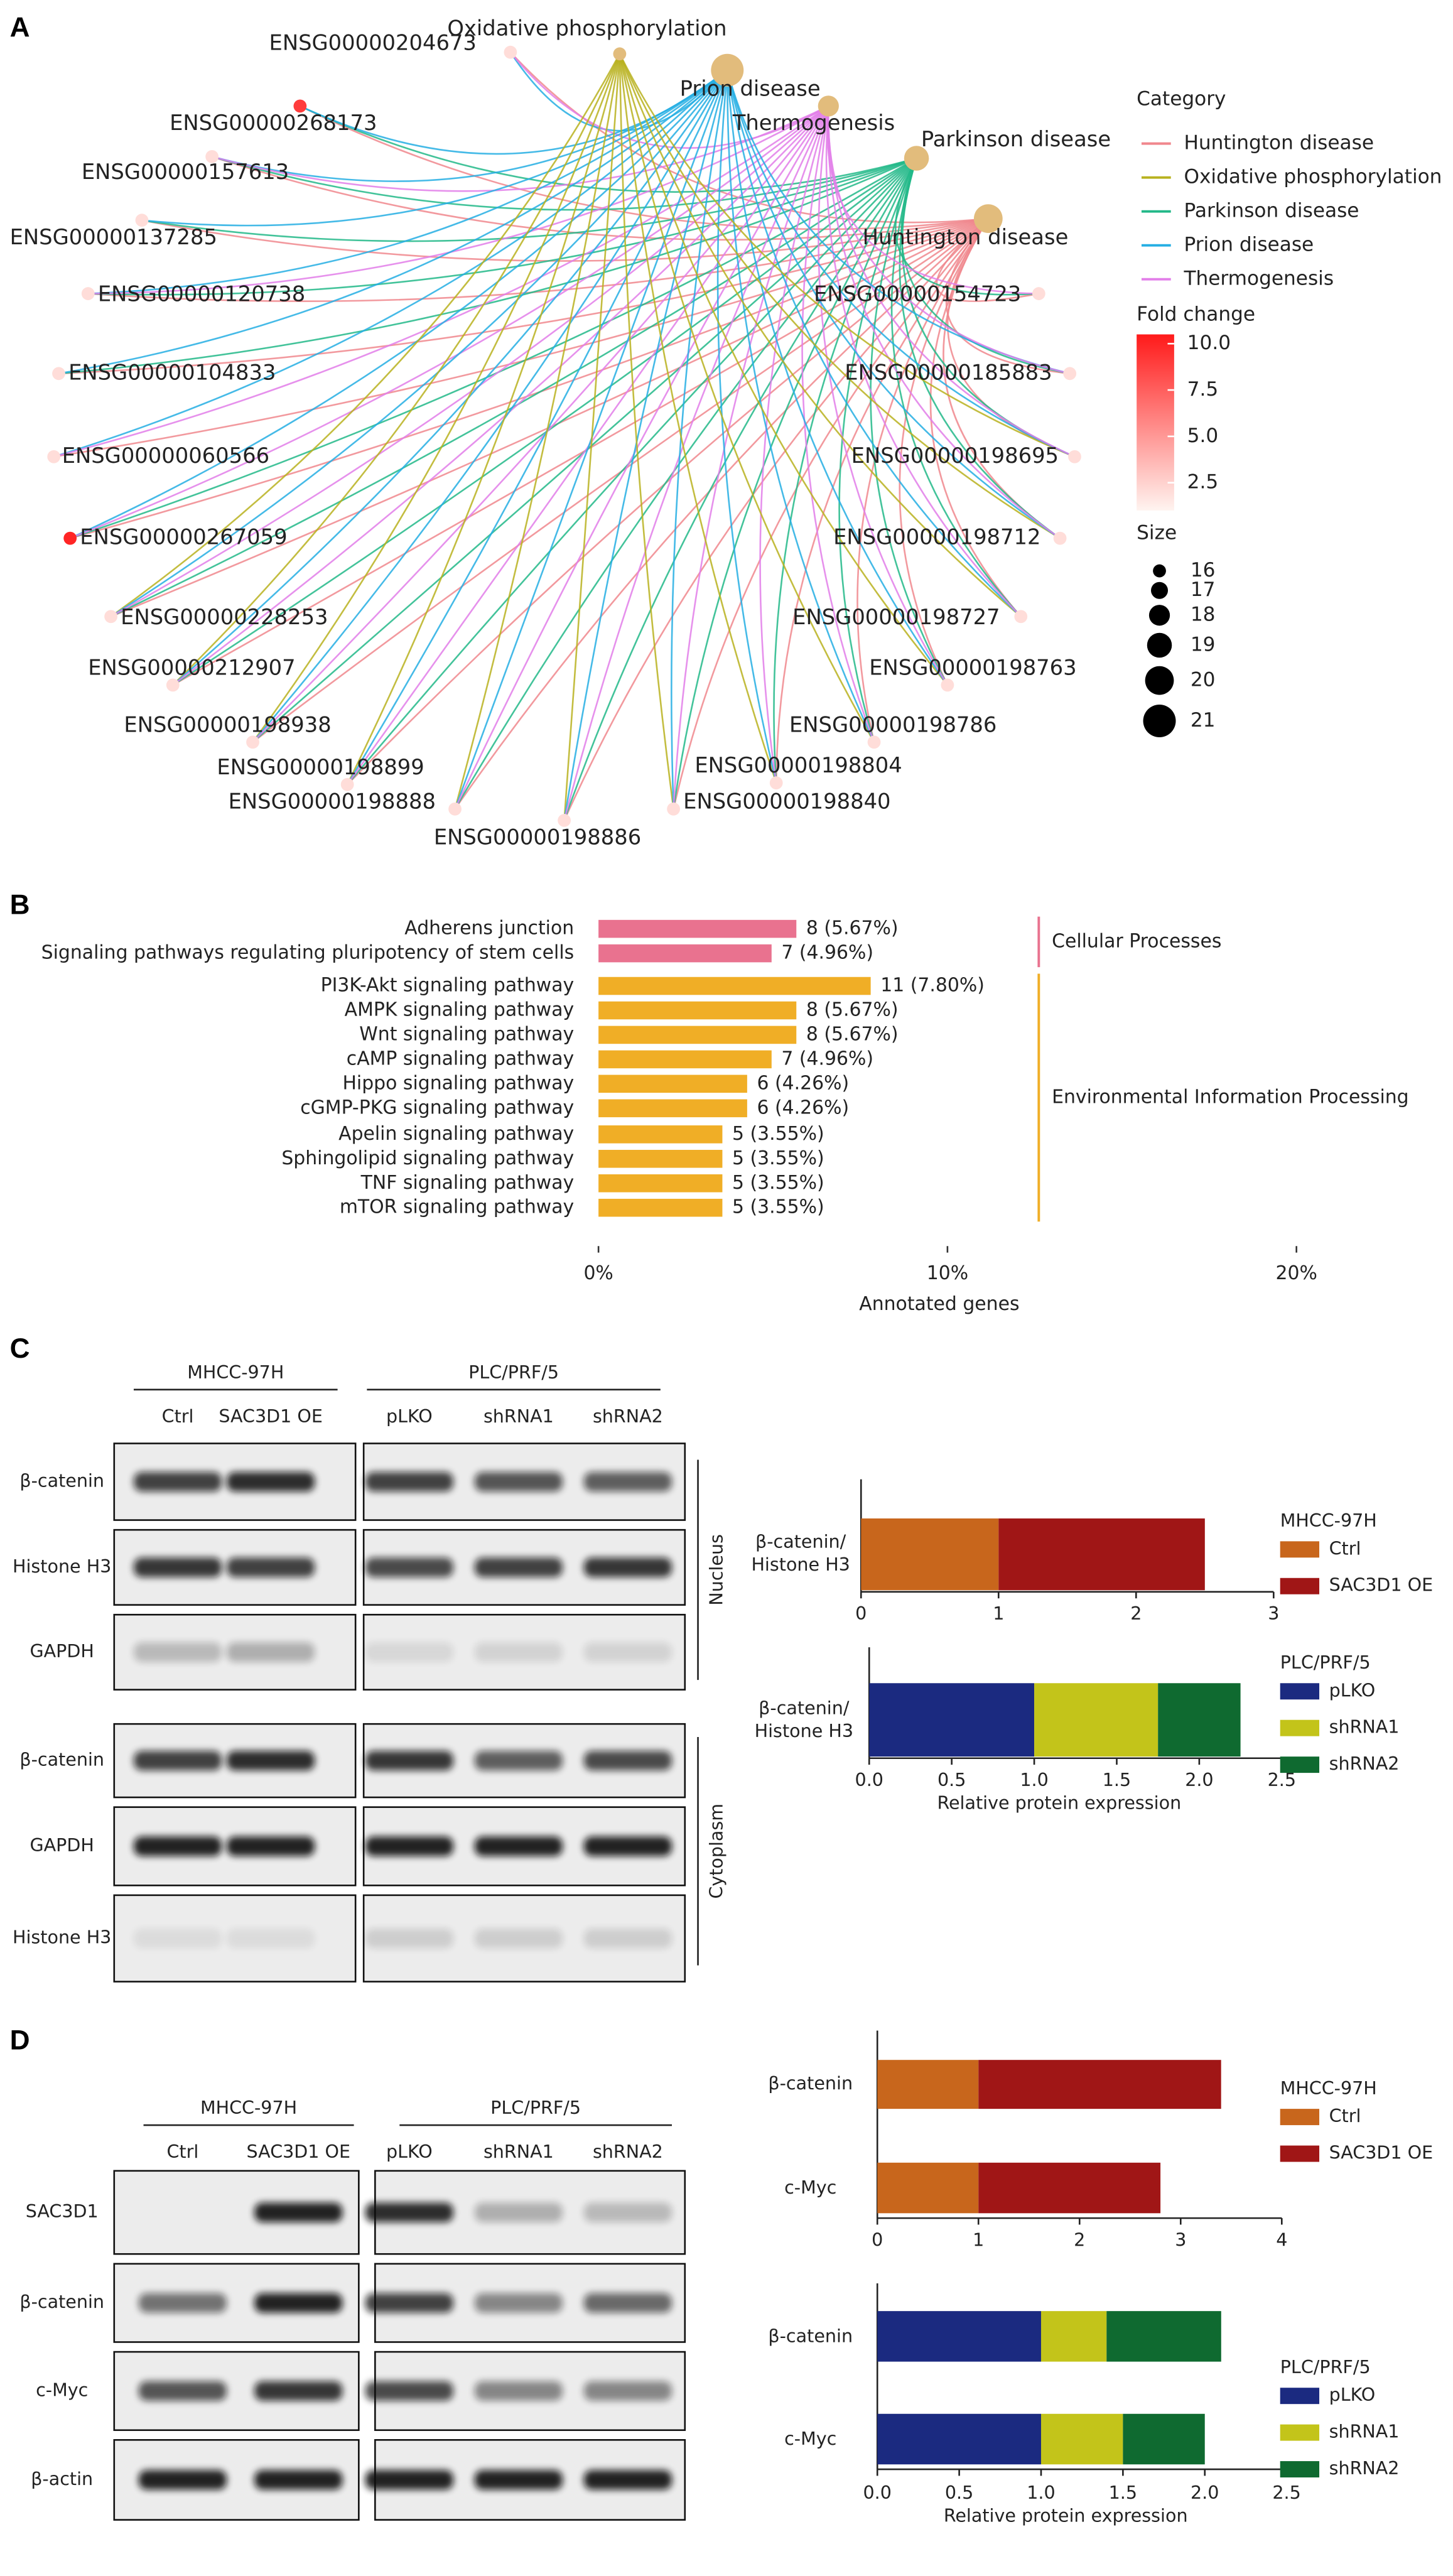 The image size is (1453, 2576). Describe the element at coordinates (1203, 436) in the screenshot. I see `colorbar-label: 5.0` at that location.